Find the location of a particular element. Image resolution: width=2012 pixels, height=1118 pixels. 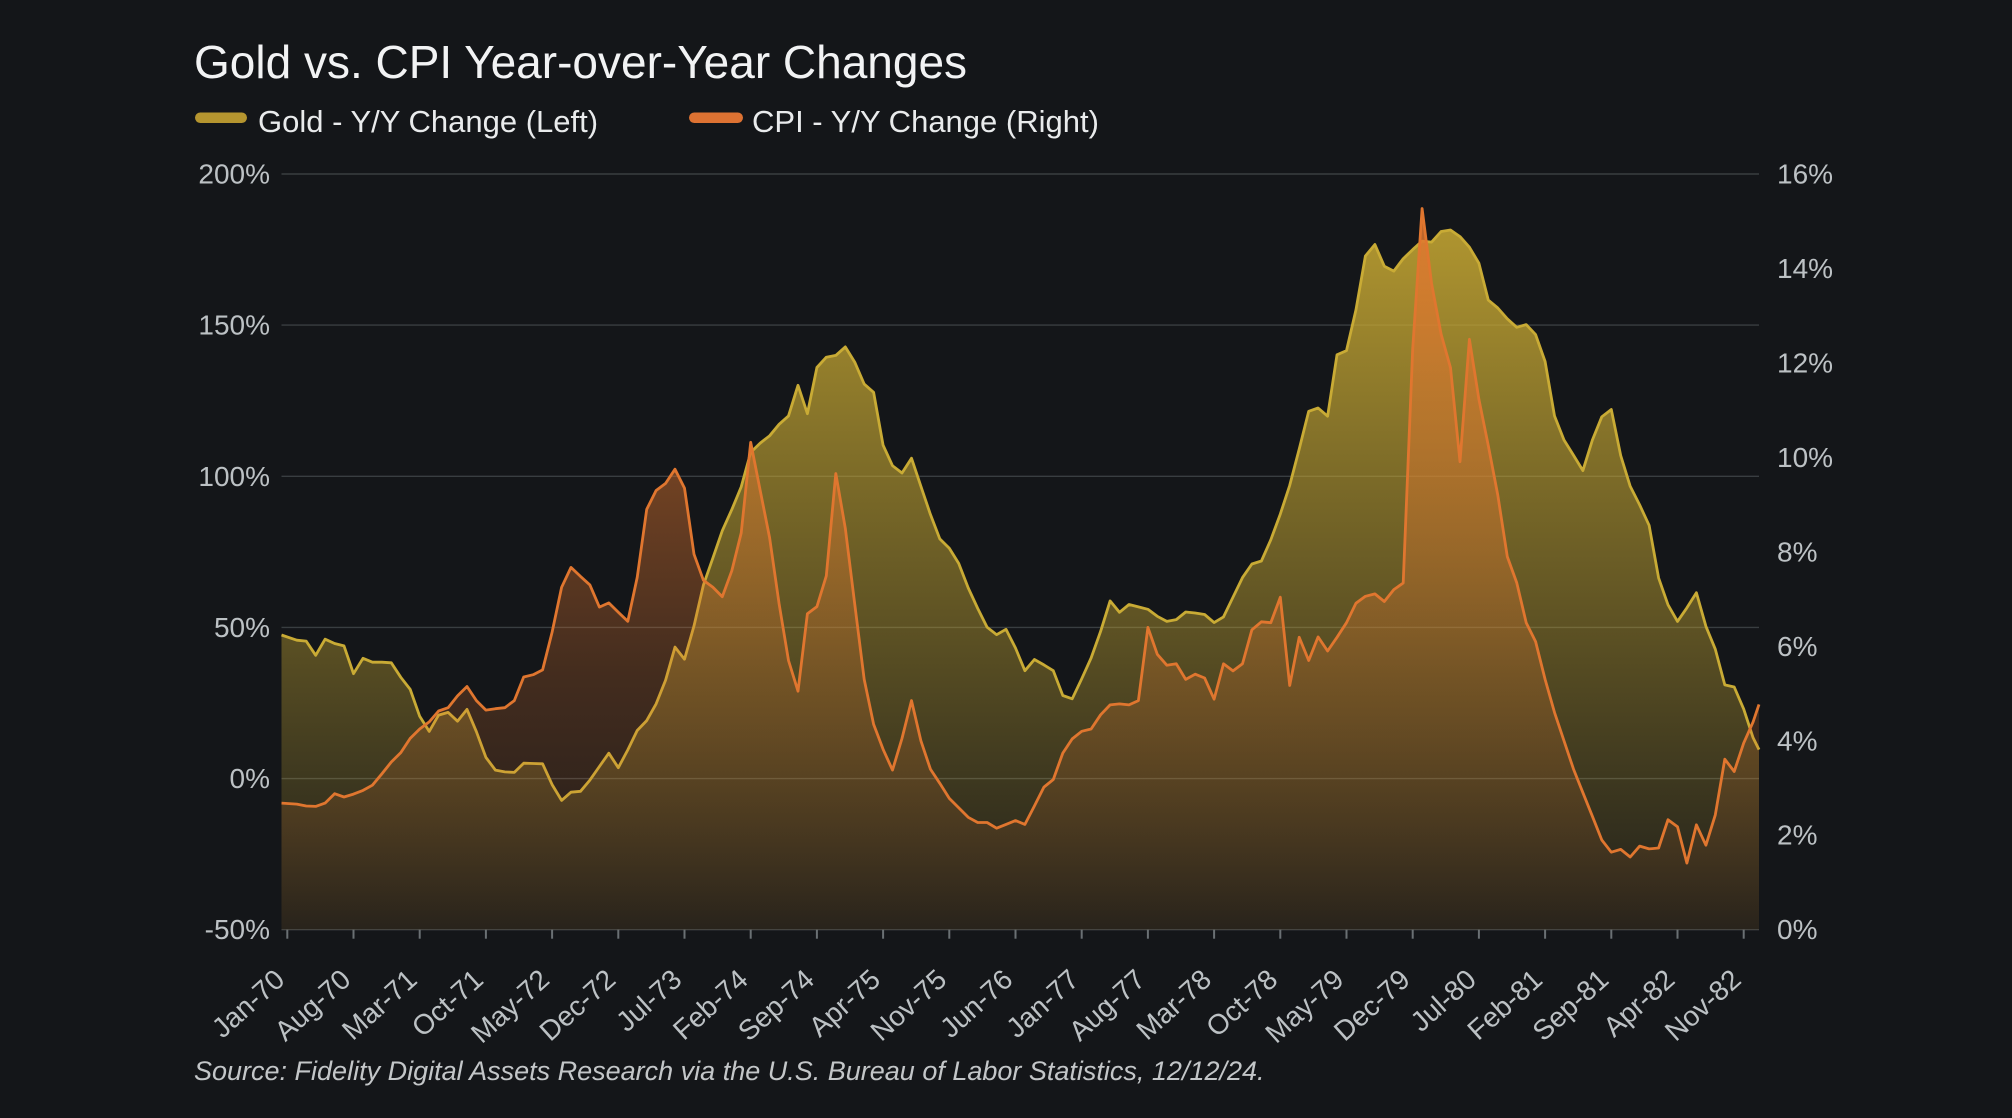

svg-text: CPI - Y/Y Change (Right) is located at coordinates (925, 121).